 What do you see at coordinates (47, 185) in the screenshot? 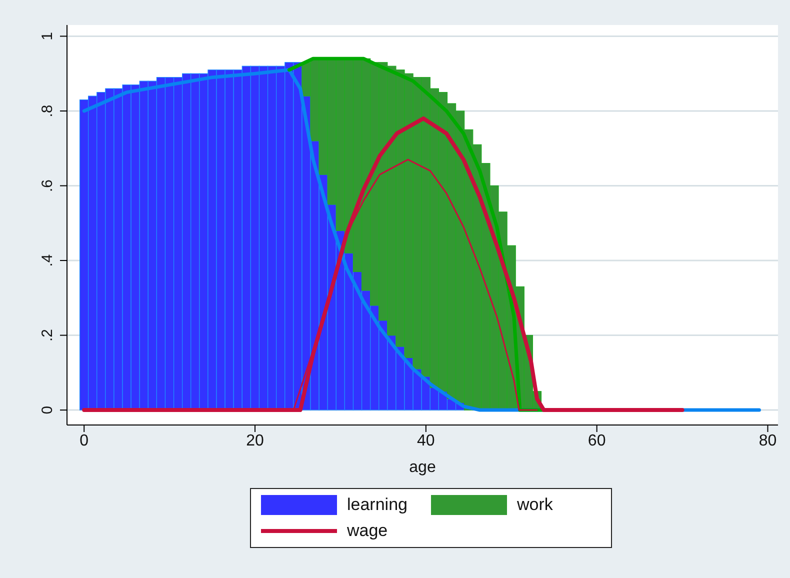
I see `y-tick-label: .6` at bounding box center [47, 185].